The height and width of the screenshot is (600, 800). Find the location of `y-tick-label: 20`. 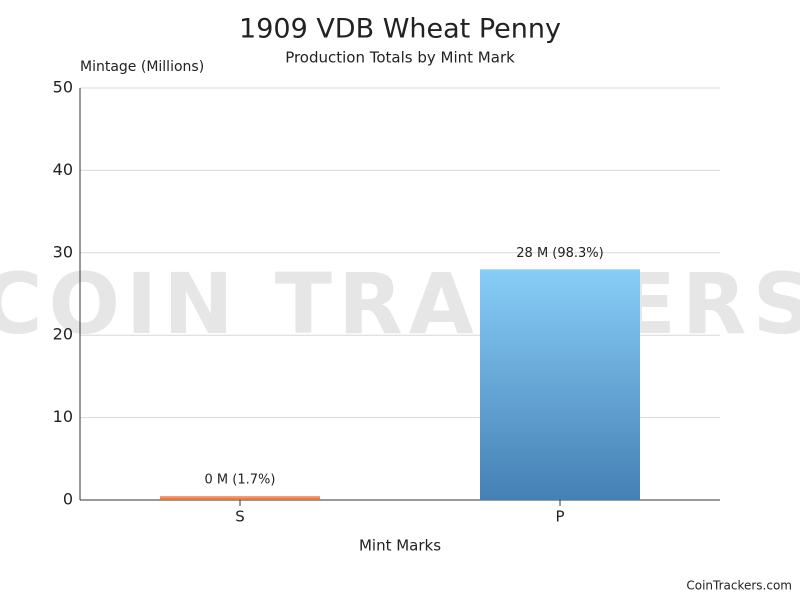

y-tick-label: 20 is located at coordinates (63, 334).